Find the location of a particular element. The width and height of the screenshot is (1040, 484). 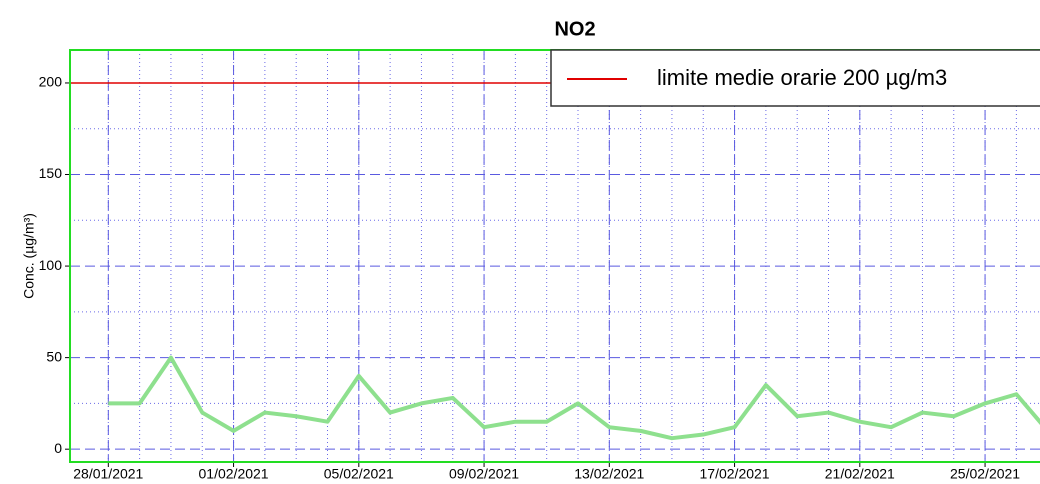

x-tick-label: 05/02/2021 is located at coordinates (359, 474).